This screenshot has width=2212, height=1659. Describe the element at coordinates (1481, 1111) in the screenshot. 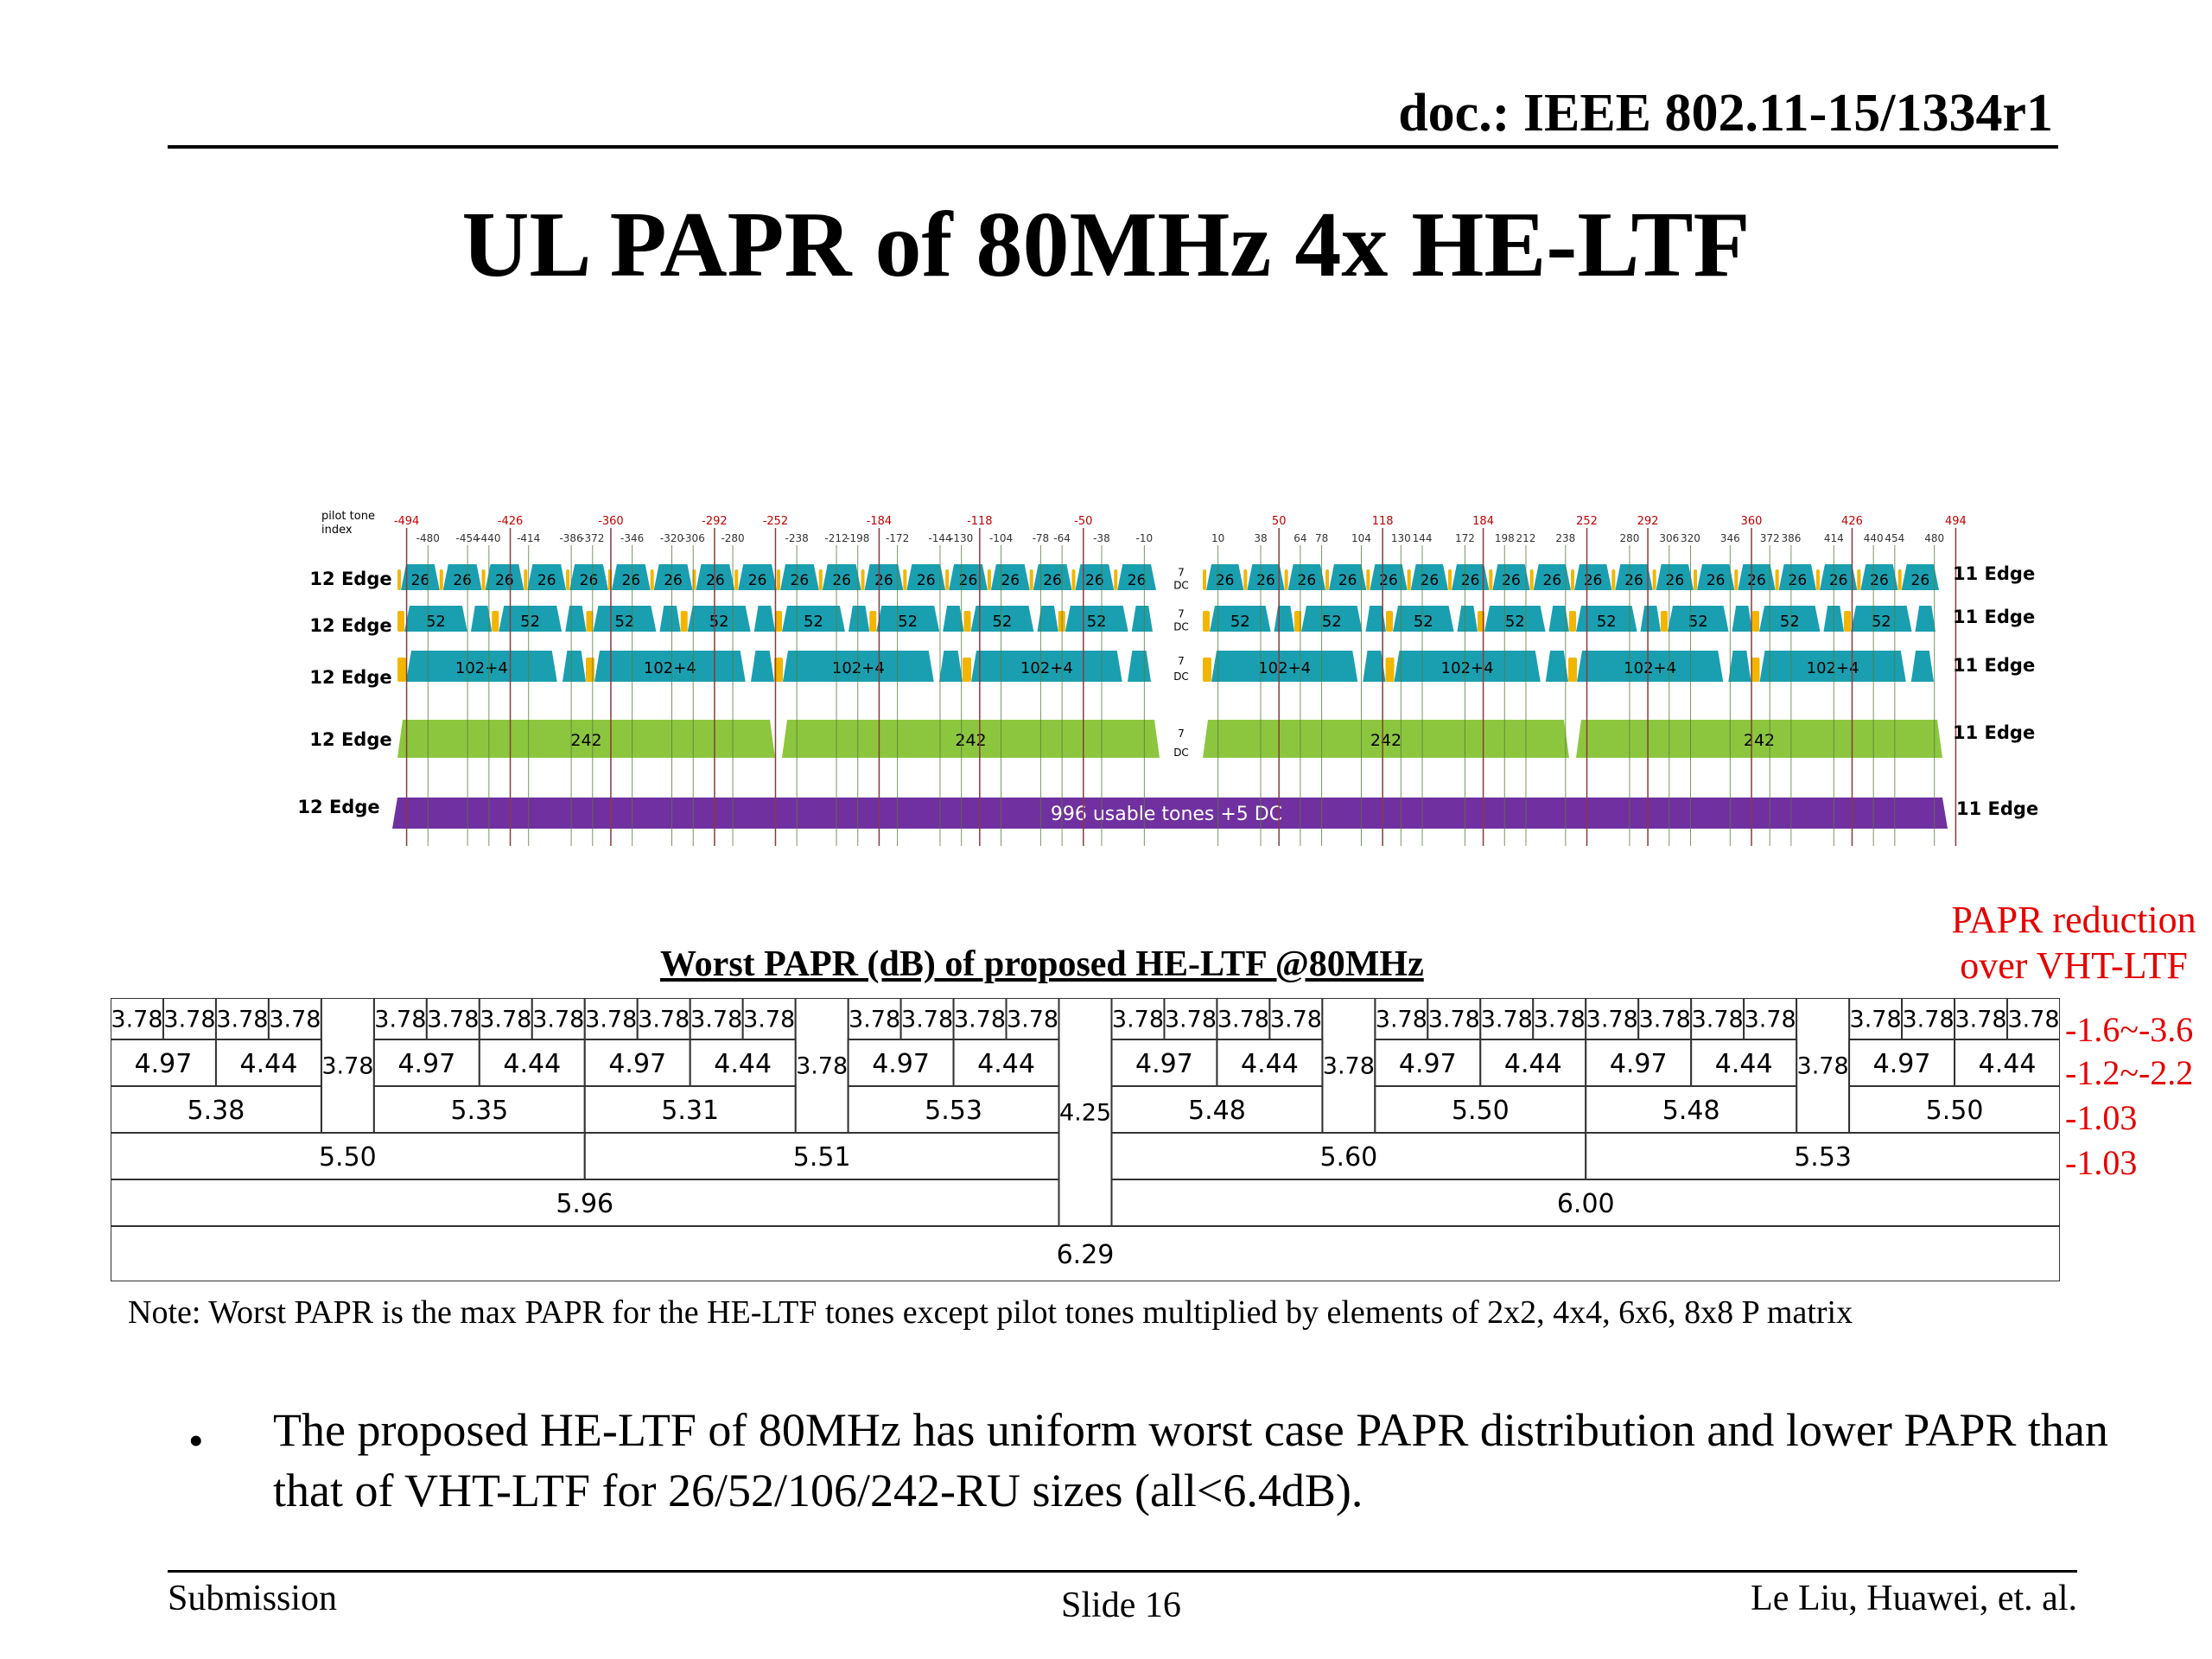

I see `ru106-value: 5.50` at that location.